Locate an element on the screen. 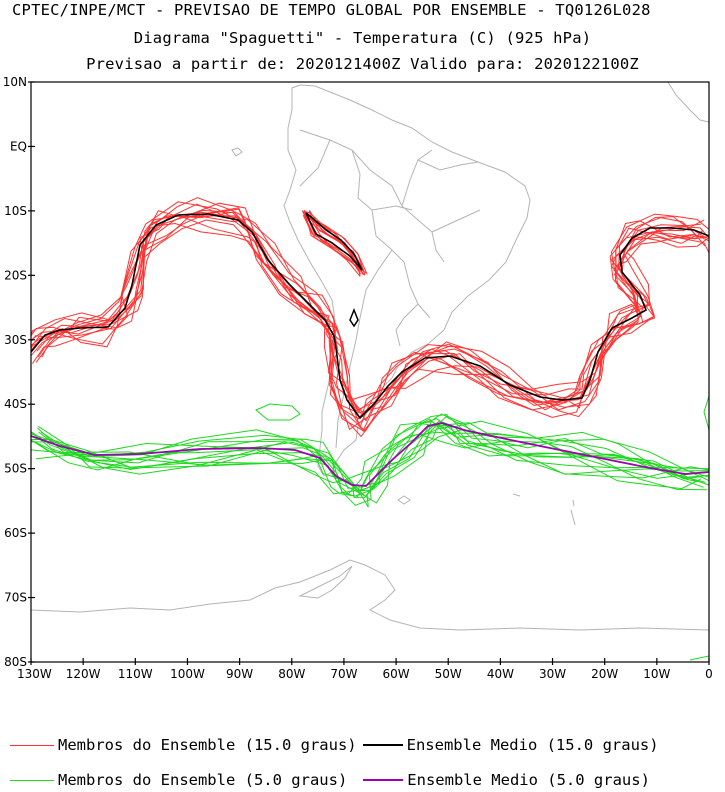  legend-members-15: Membros do Ensemble (15.0 graus) is located at coordinates (183, 745).